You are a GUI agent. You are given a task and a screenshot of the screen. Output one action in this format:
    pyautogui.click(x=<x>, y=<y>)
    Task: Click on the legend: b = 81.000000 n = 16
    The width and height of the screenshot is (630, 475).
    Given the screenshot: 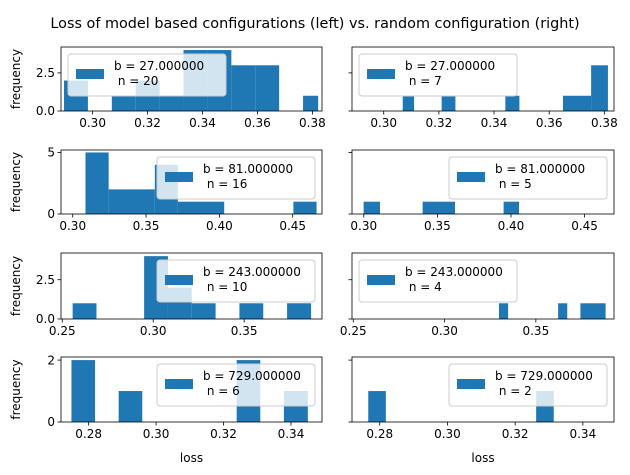 What is the action you would take?
    pyautogui.click(x=236, y=178)
    